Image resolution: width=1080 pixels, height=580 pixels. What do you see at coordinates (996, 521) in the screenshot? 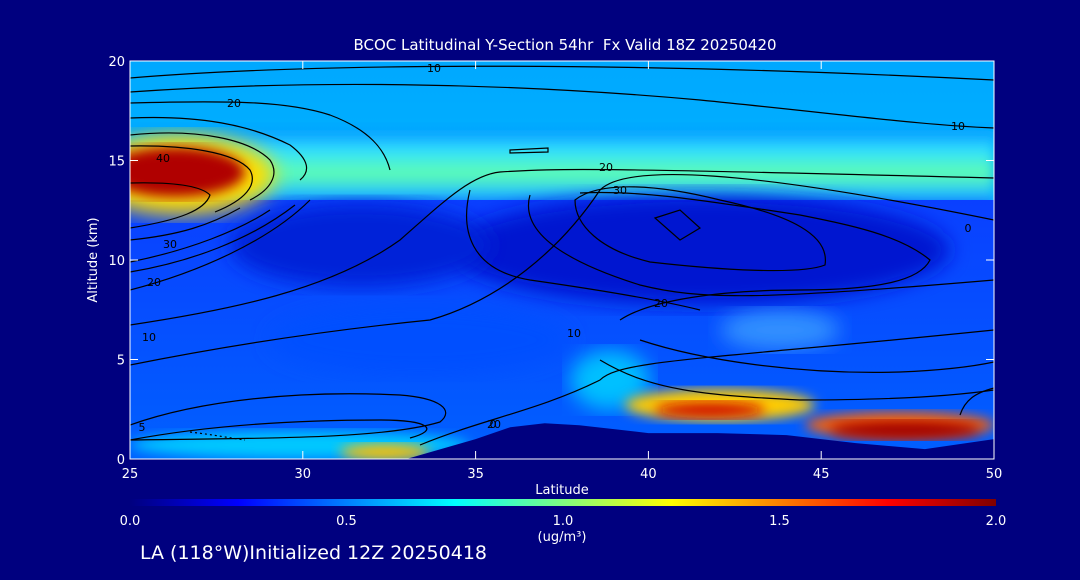
I see `colorbar-tick-label: 2.0` at bounding box center [996, 521].